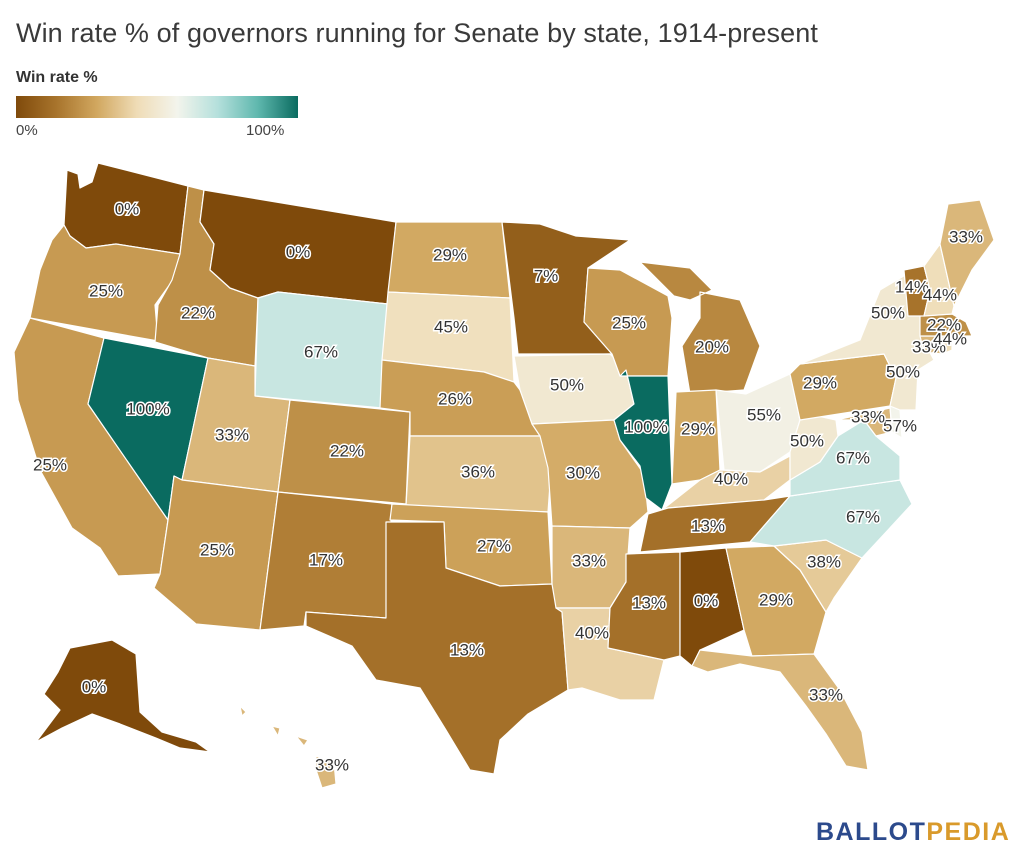 The width and height of the screenshot is (1024, 867). I want to click on state-fl, so click(780, 710).